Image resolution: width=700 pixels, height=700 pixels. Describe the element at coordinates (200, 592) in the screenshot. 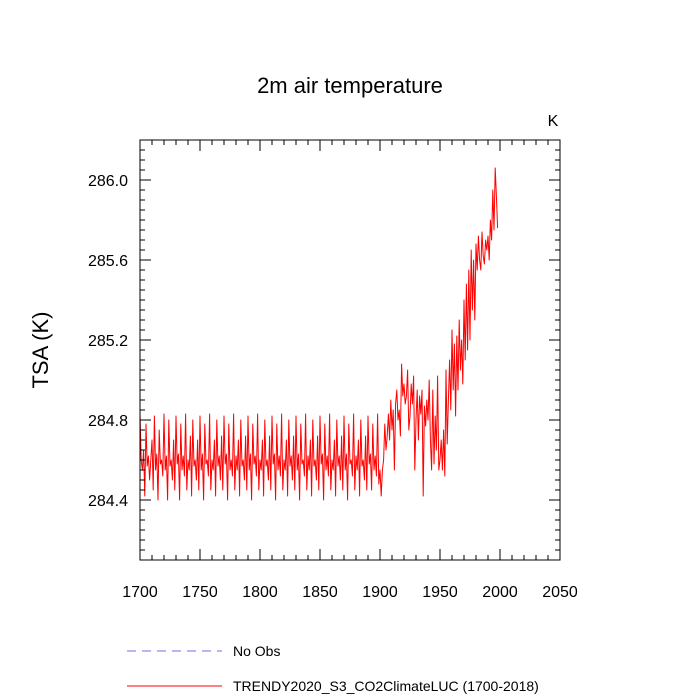

I see `x-tick-label: 1750` at that location.